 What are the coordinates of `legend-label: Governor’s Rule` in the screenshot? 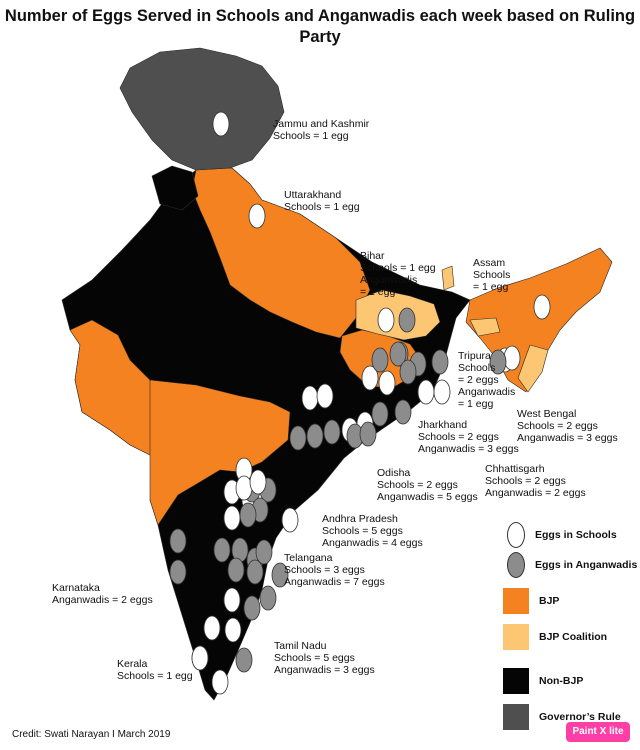 It's located at (580, 717).